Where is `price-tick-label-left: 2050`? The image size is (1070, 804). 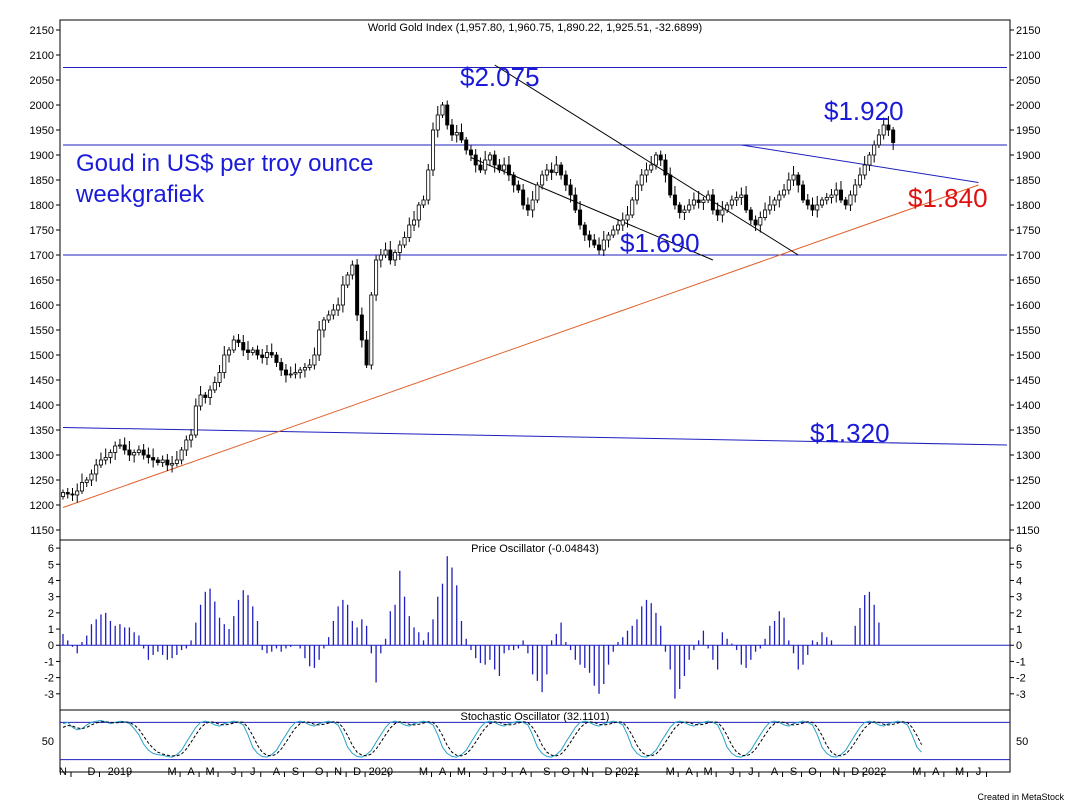 price-tick-label-left: 2050 is located at coordinates (42, 81).